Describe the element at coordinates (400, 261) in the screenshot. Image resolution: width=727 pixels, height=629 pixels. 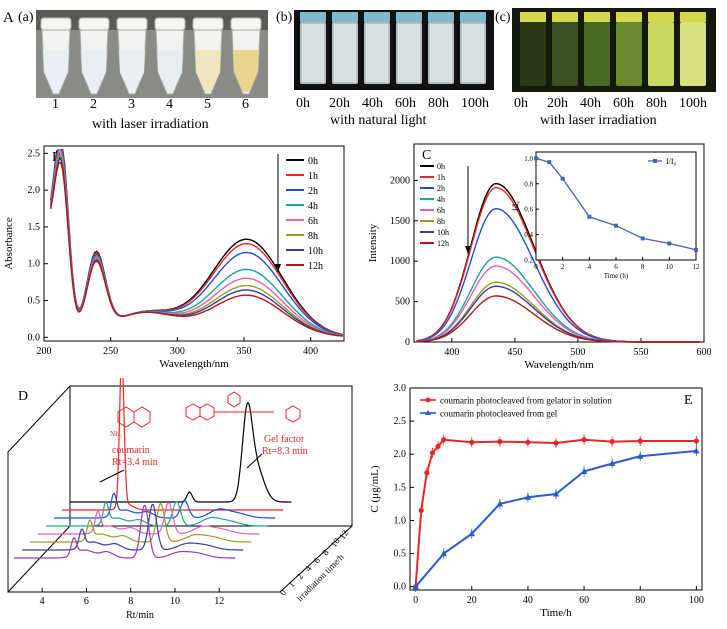
I see `y-tick-label: 1000` at that location.